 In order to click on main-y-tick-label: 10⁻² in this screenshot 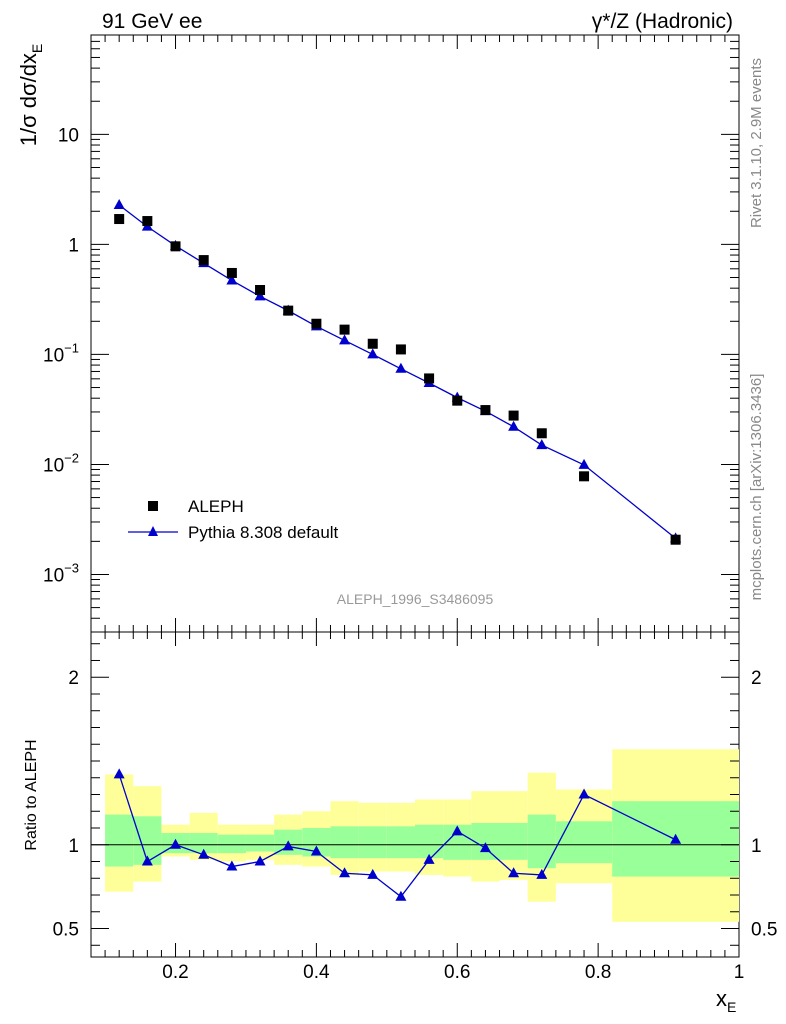, I will do `click(61, 463)`.